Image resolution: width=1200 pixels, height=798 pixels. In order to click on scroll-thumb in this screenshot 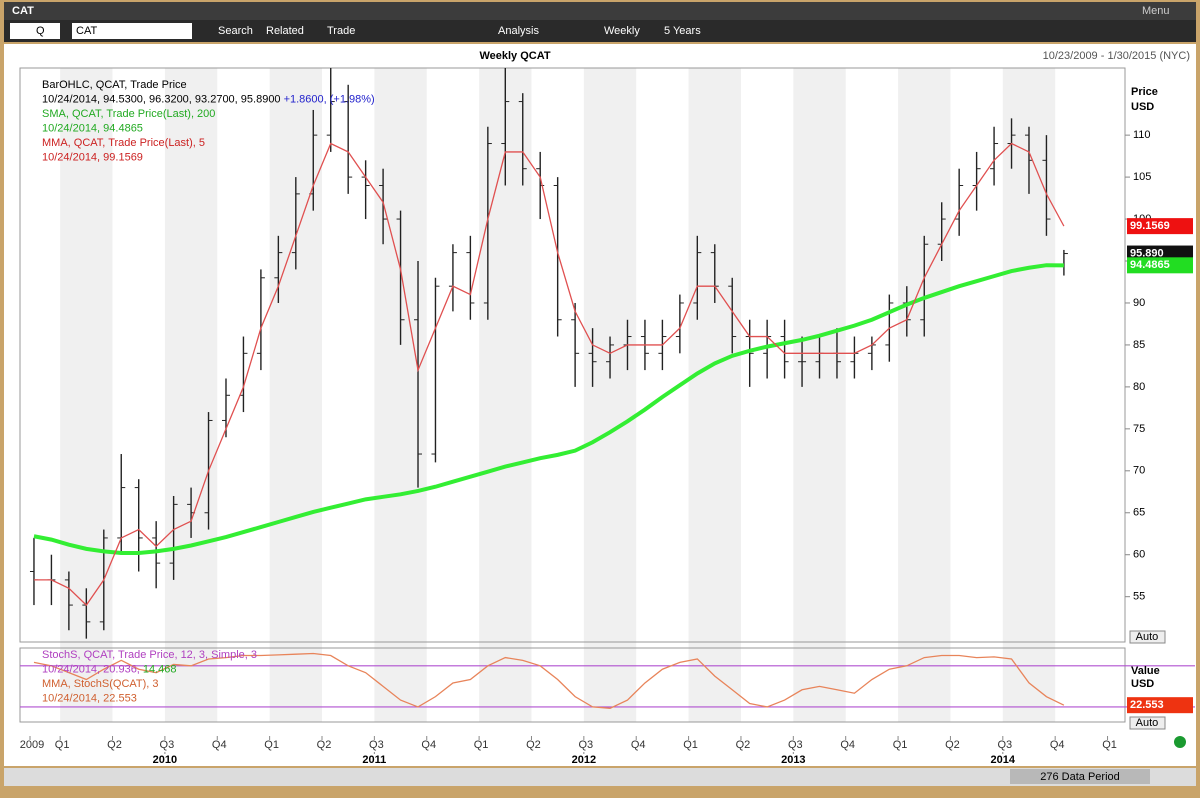, I will do `click(1080, 776)`.